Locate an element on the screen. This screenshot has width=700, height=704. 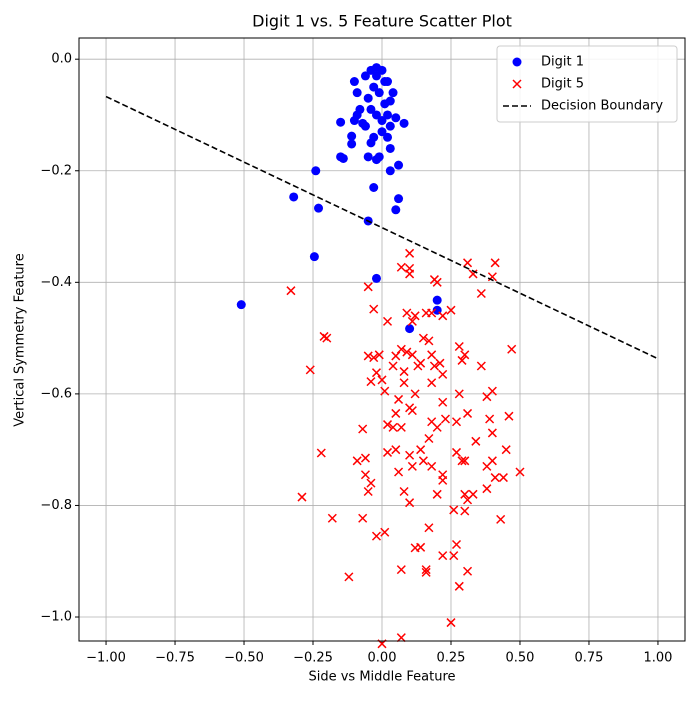
legend-label: Digit 5 is located at coordinates (562, 84).